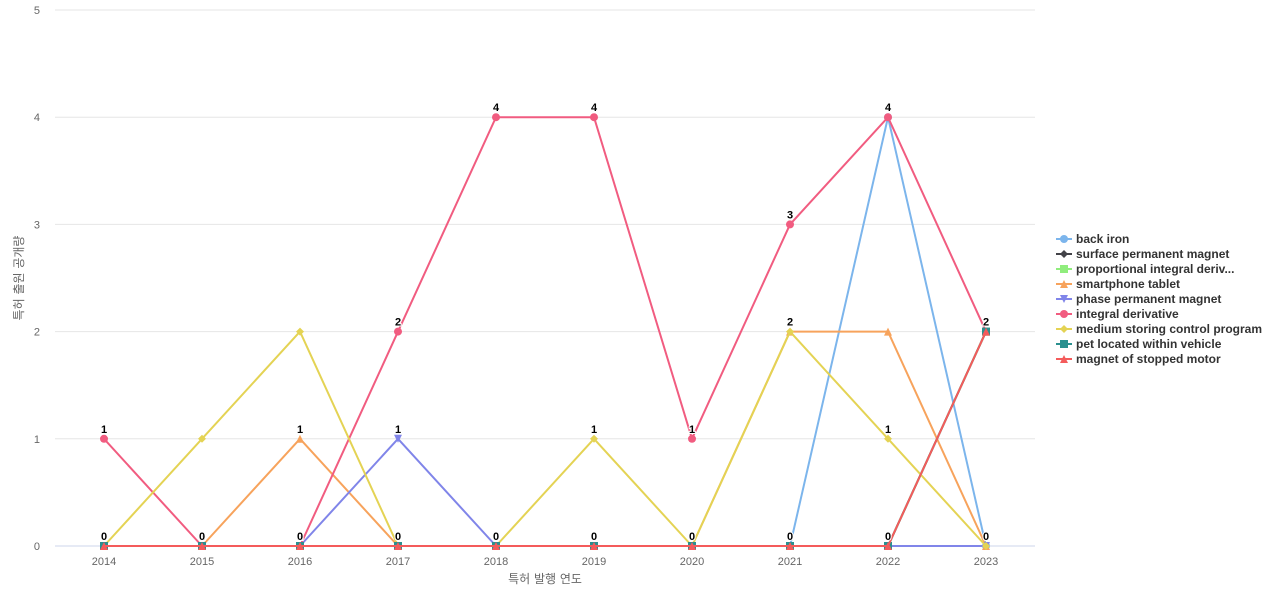 The image size is (1280, 600). I want to click on x-tick-label: 2022, so click(888, 562).